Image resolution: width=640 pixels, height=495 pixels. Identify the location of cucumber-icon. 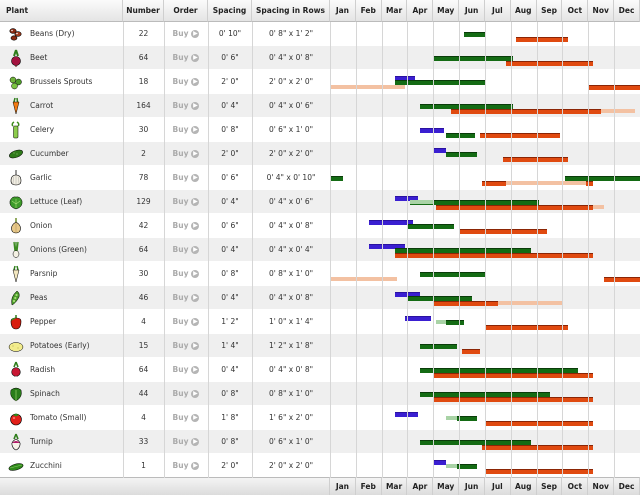
(16, 154).